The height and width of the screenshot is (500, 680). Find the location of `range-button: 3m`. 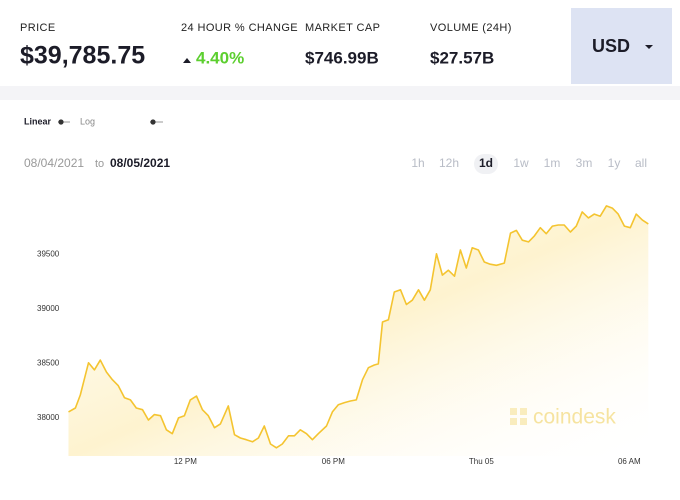

range-button: 3m is located at coordinates (584, 163).